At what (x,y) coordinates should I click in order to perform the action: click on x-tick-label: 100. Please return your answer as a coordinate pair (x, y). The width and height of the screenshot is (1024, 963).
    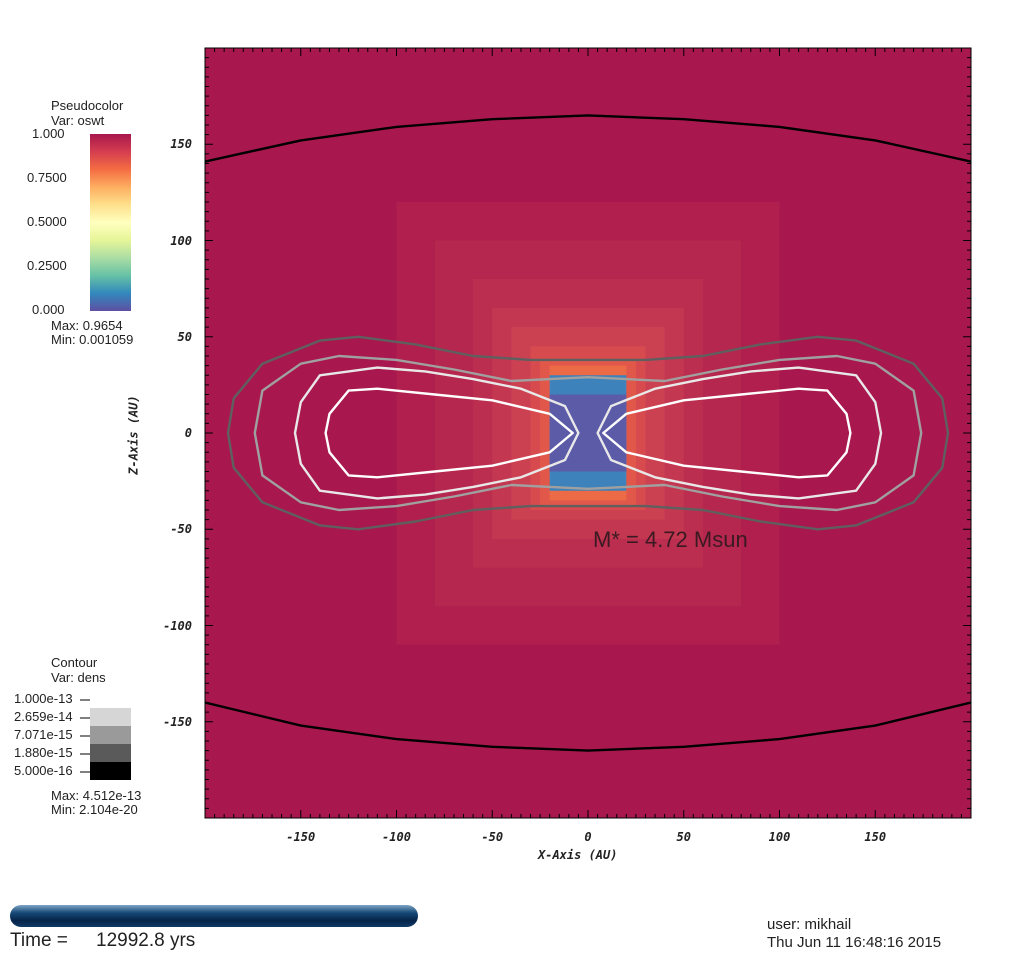
    Looking at the image, I should click on (779, 837).